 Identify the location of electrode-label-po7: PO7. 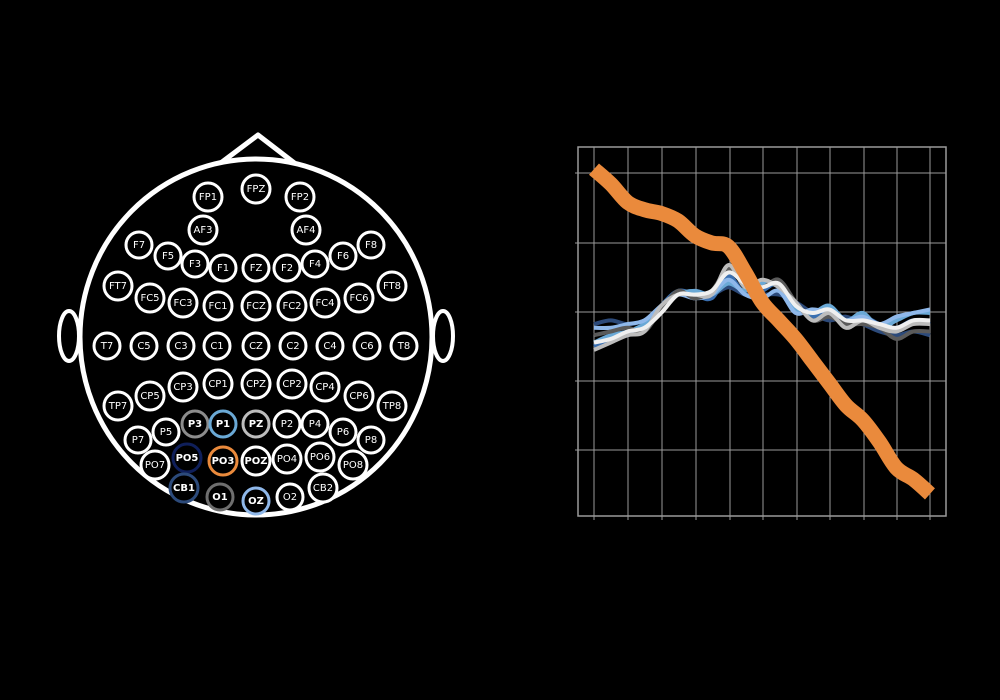
(155, 465).